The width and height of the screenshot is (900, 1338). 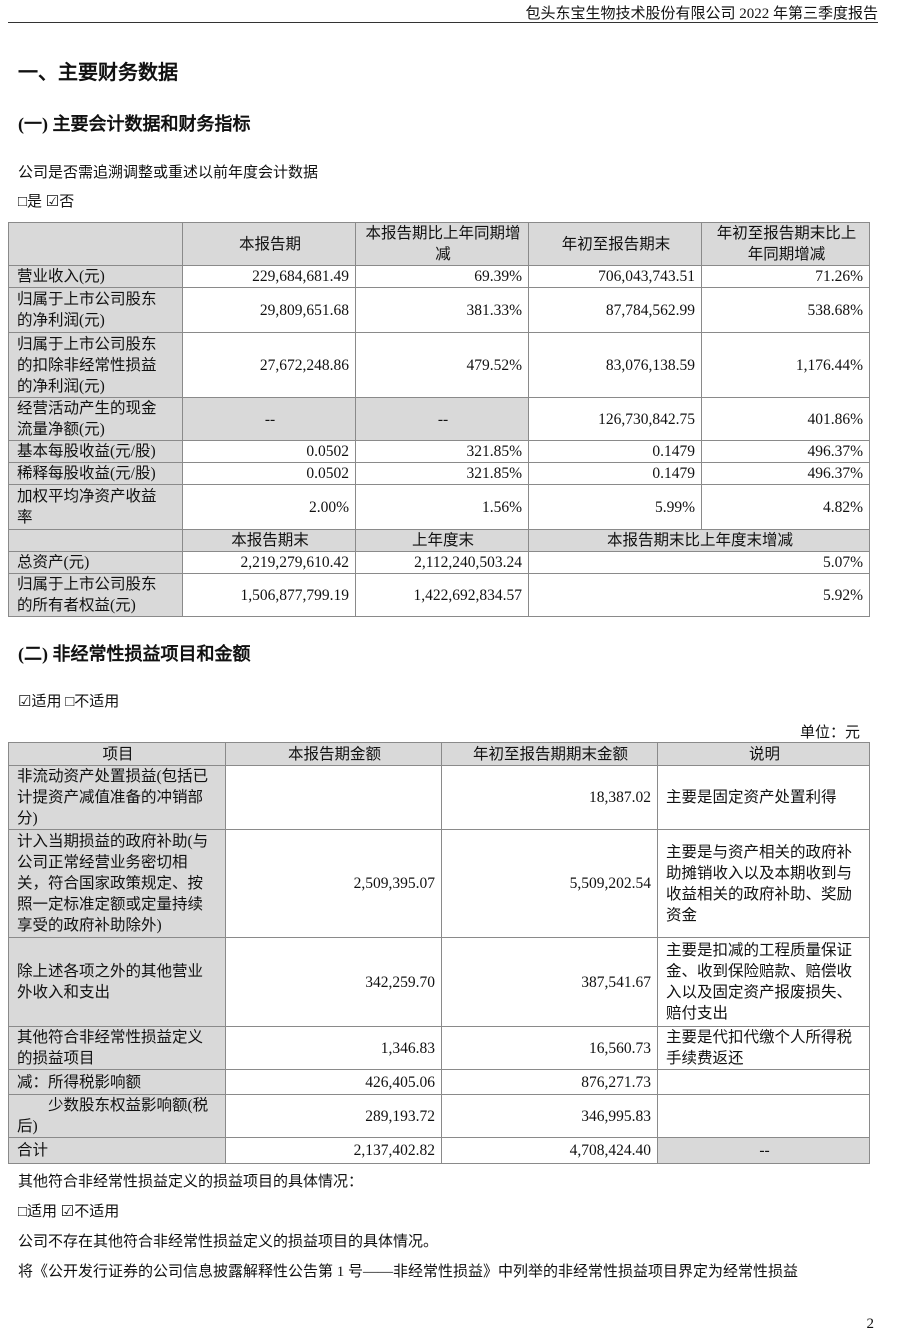 I want to click on value-cell: 126,730,842.75, so click(x=615, y=419).